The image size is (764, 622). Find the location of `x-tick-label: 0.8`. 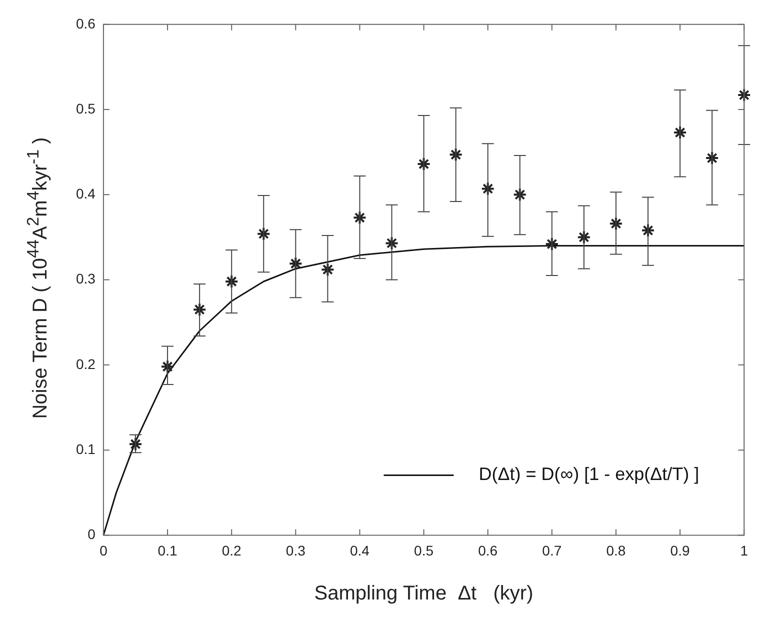

x-tick-label: 0.8 is located at coordinates (616, 550).